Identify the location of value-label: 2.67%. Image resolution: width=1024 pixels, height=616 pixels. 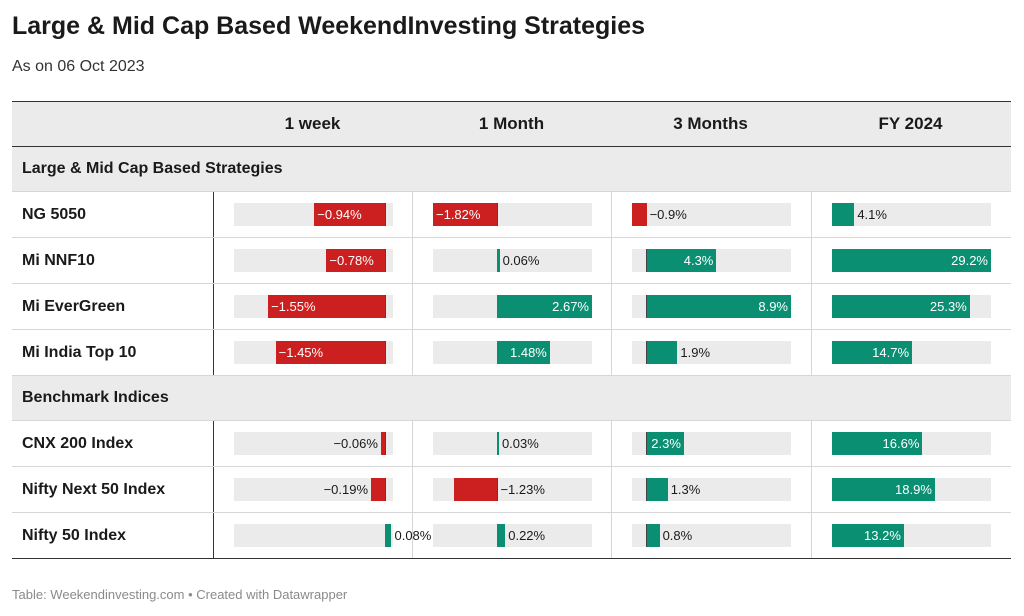
(570, 306).